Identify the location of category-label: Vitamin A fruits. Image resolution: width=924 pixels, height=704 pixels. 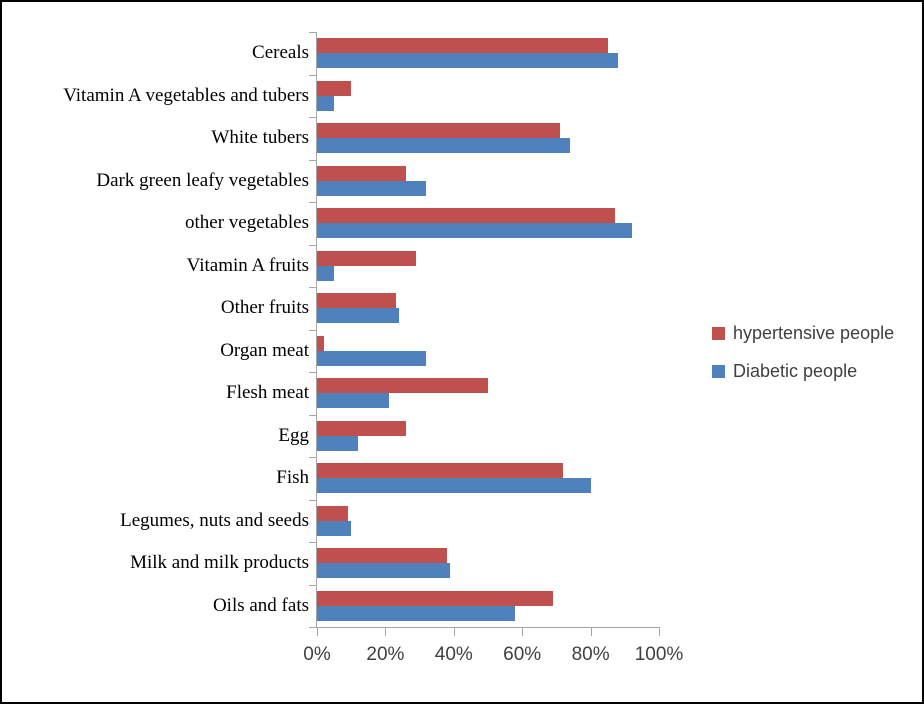
(247, 265).